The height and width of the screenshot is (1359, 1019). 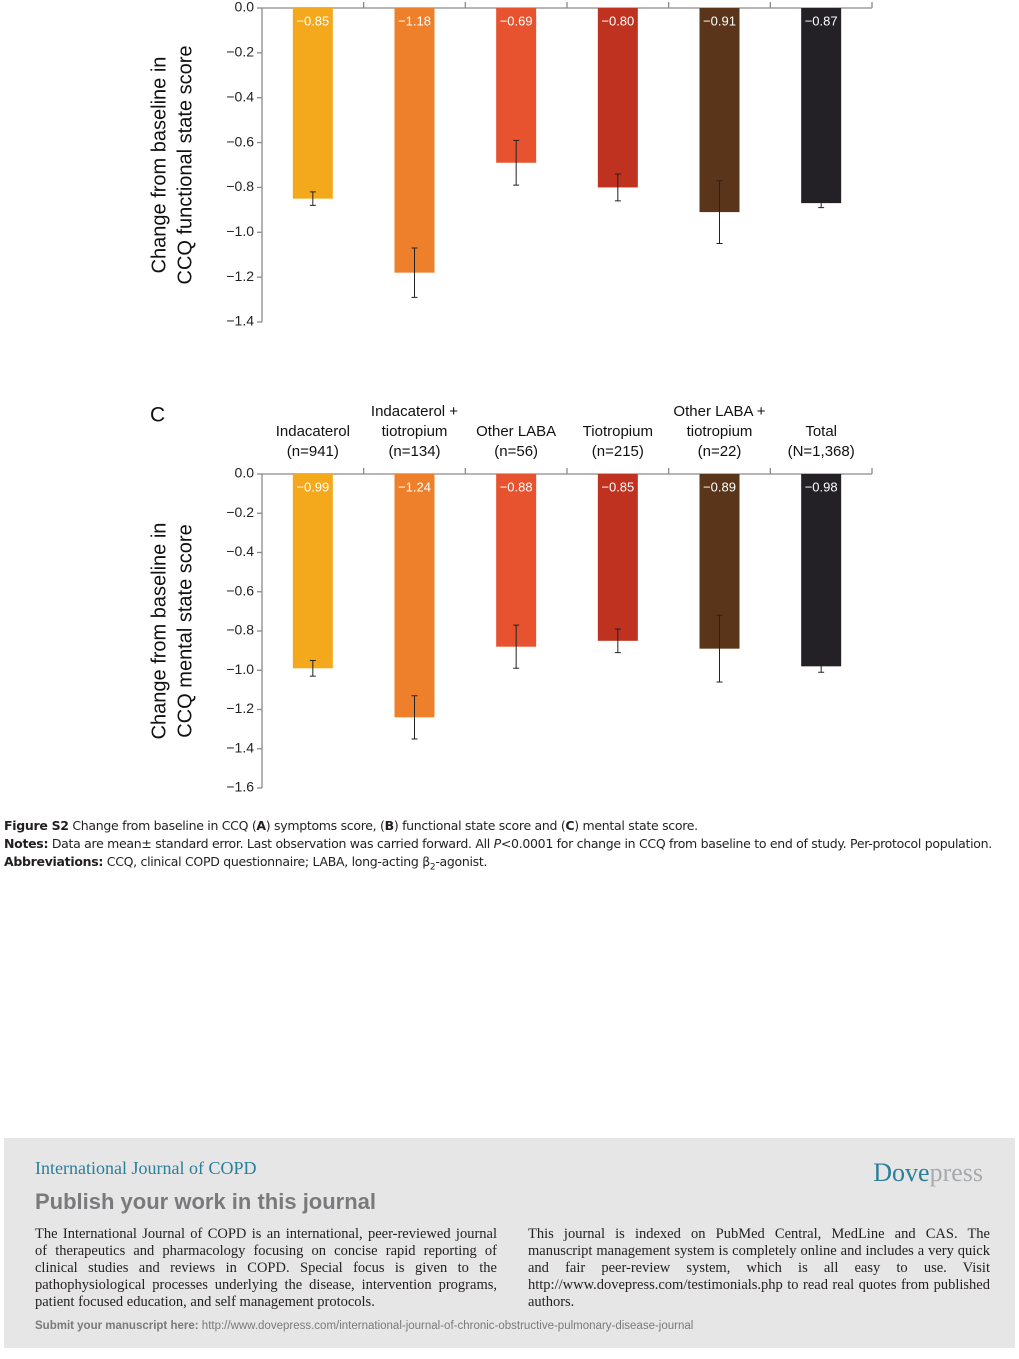 What do you see at coordinates (618, 431) in the screenshot?
I see `x-tick-label: Tiotropium` at bounding box center [618, 431].